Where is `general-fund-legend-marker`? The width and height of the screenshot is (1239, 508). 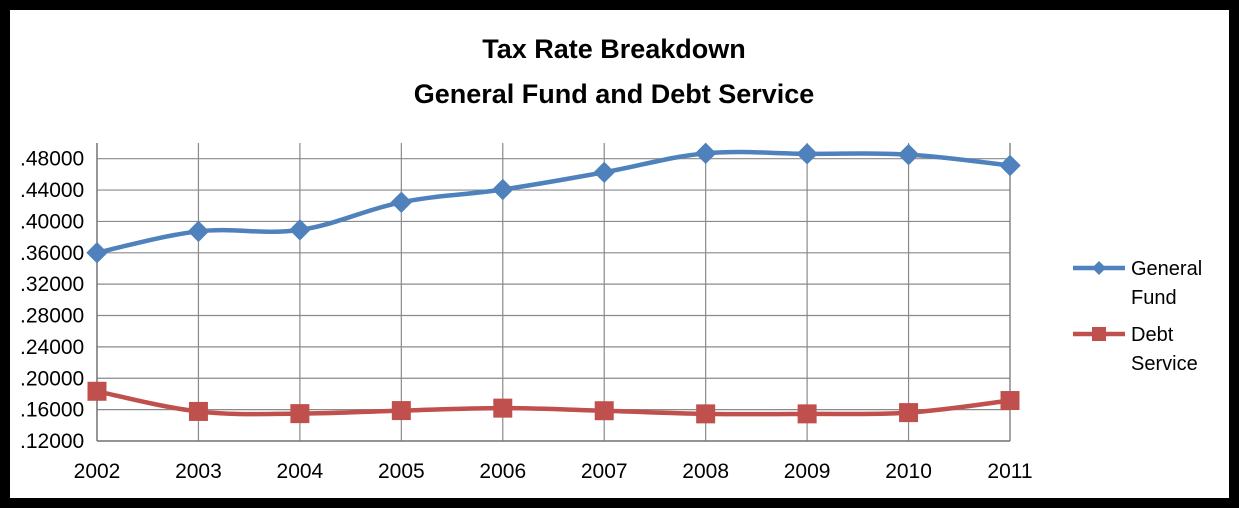
general-fund-legend-marker is located at coordinates (1099, 268).